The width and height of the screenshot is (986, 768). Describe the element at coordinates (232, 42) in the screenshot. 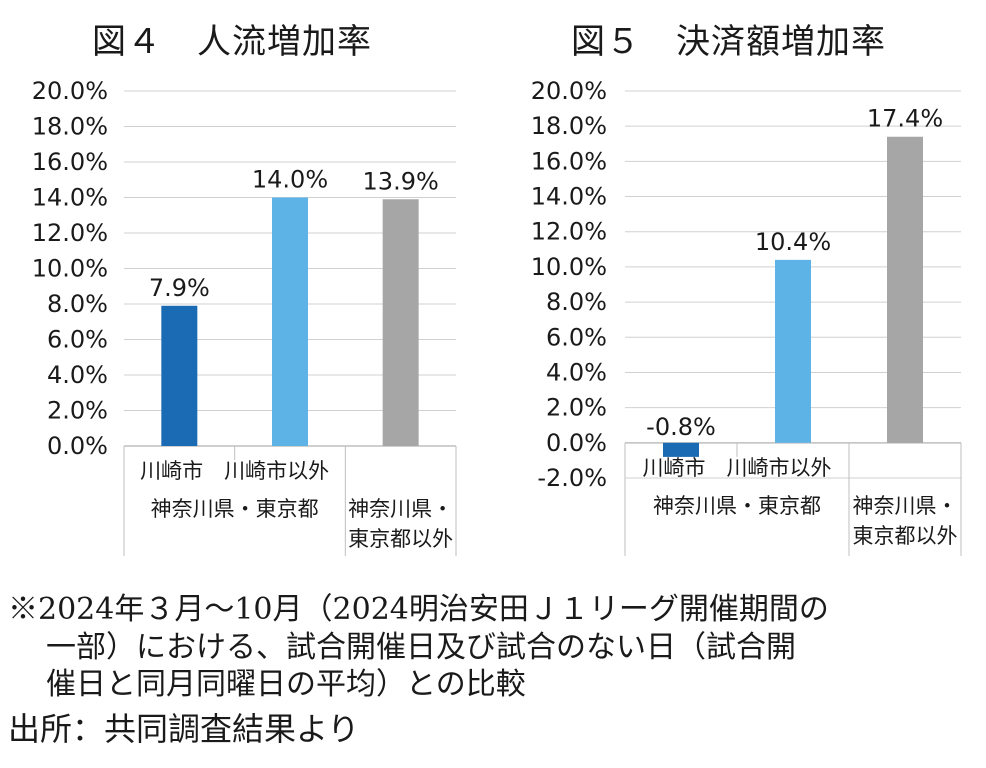

I see `chart-title: 図４ 人流増加率` at that location.